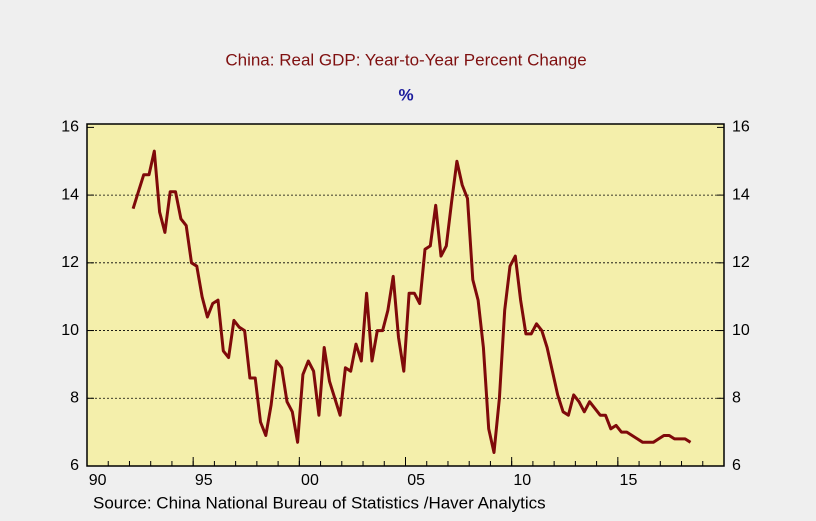 The image size is (816, 521). I want to click on y-tick-label: 16, so click(70, 127).